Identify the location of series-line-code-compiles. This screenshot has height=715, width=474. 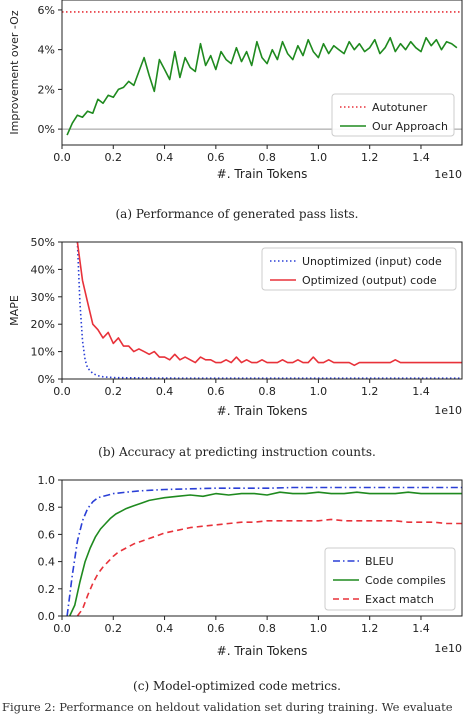
(265, 553).